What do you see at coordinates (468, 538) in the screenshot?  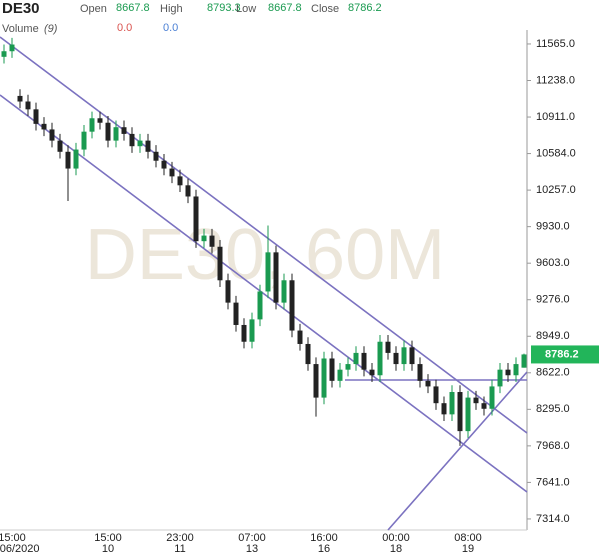 I see `x-tick-label: 08:00` at bounding box center [468, 538].